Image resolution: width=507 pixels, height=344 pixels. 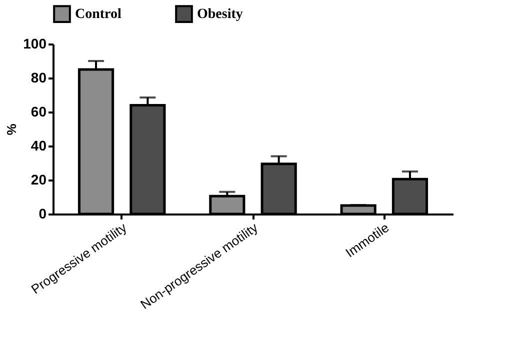 What do you see at coordinates (12, 129) in the screenshot?
I see `y-axis-title: %` at bounding box center [12, 129].